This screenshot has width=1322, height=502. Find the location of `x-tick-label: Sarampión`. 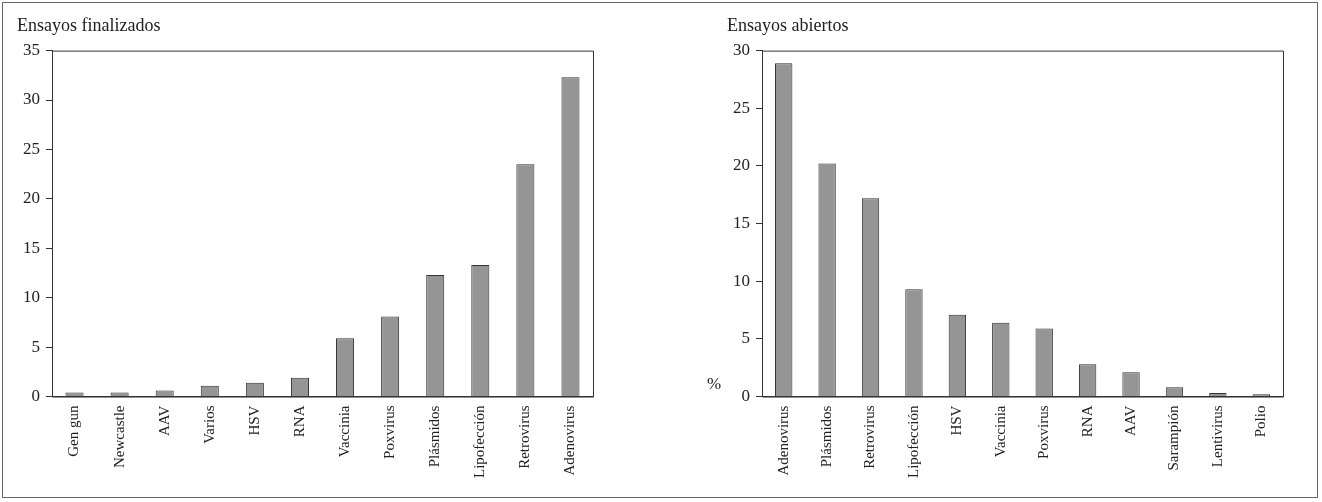

x-tick-label: Sarampión is located at coordinates (1173, 438).